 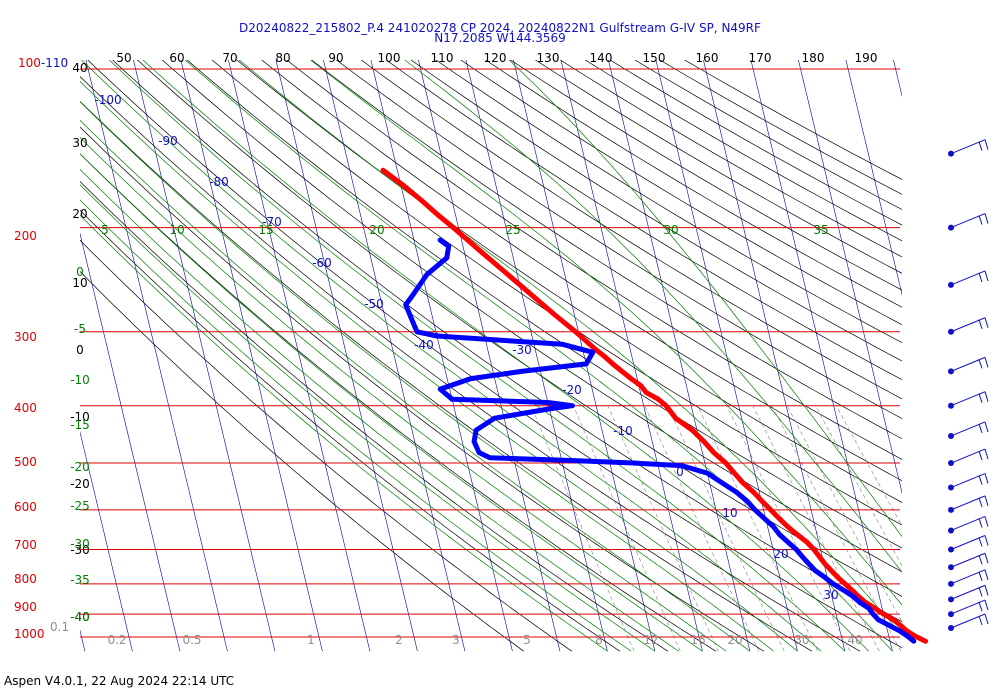 What do you see at coordinates (760, 58) in the screenshot?
I see `top-axis-tick-label: 170` at bounding box center [760, 58].